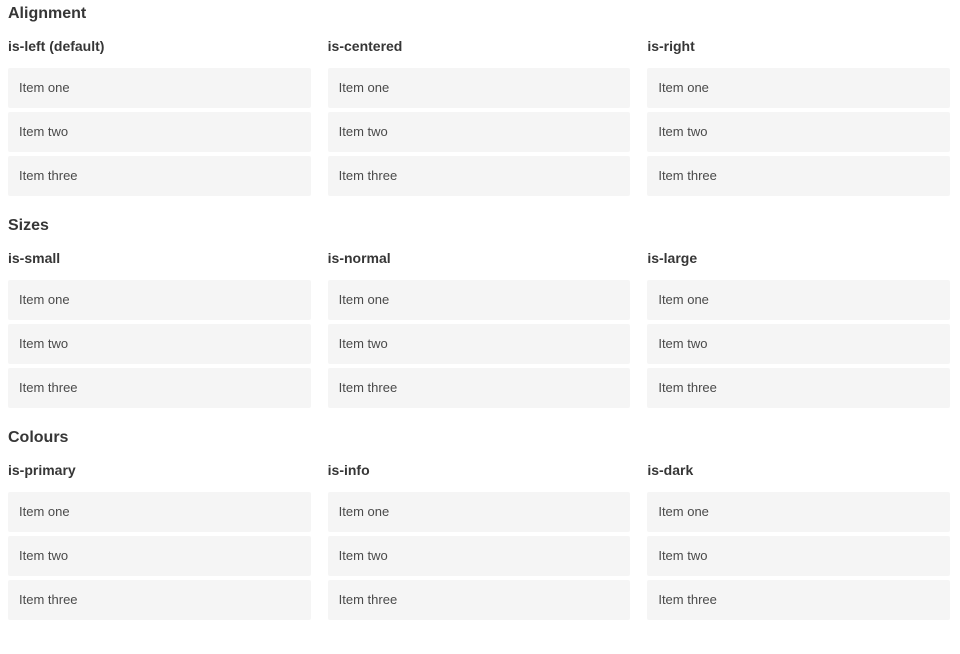  What do you see at coordinates (365, 46) in the screenshot?
I see `group-label: is-centered` at bounding box center [365, 46].